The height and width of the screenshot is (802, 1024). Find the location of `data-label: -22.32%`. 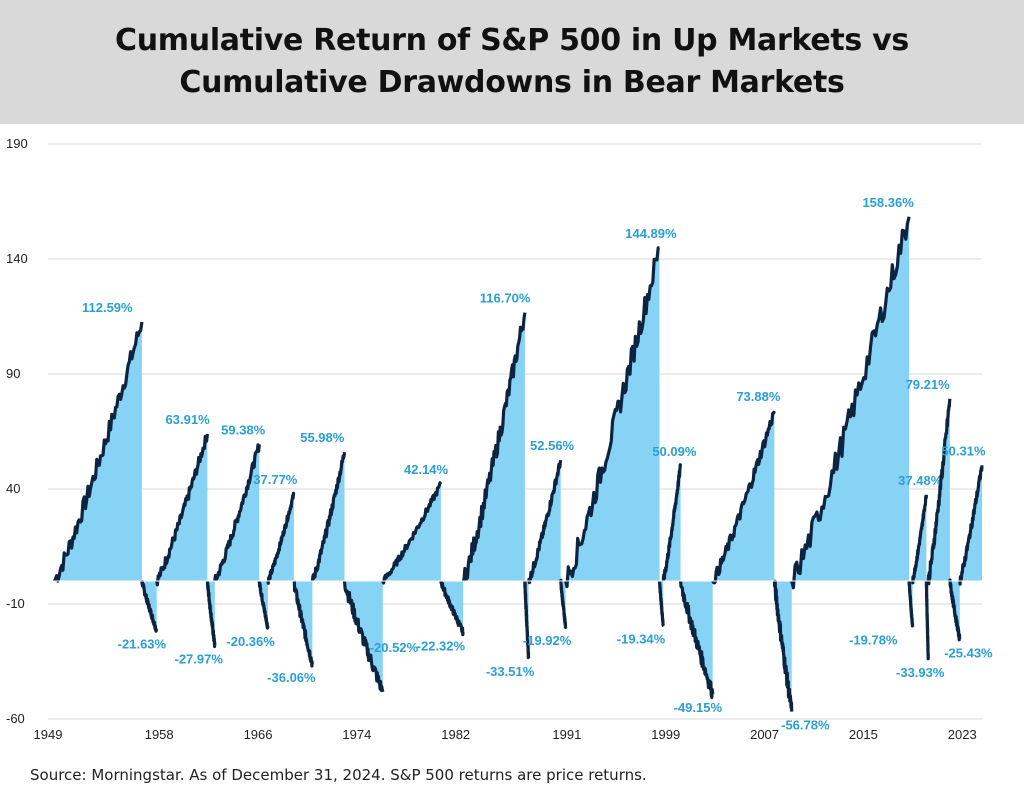

data-label: -22.32% is located at coordinates (441, 645).